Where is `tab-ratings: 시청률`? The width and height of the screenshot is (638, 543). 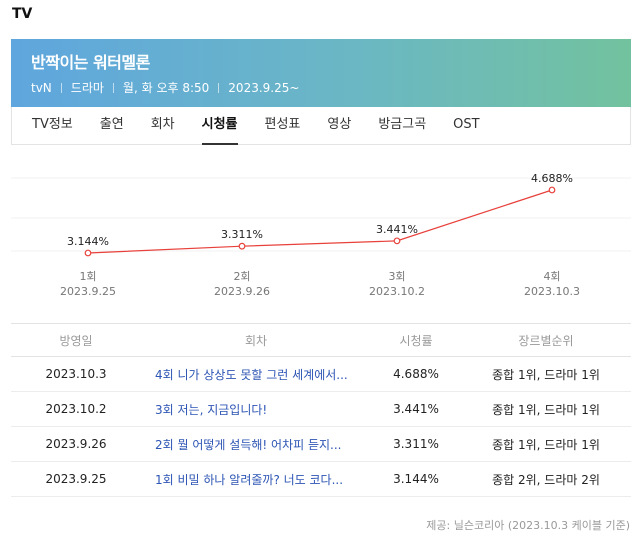 tab-ratings: 시청률 is located at coordinates (219, 126).